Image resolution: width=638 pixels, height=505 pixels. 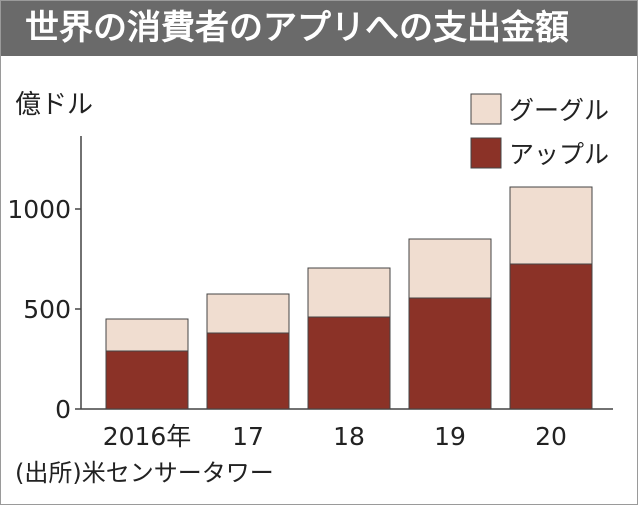 I want to click on y-tick-label-1000: 1000, so click(x=39, y=209).